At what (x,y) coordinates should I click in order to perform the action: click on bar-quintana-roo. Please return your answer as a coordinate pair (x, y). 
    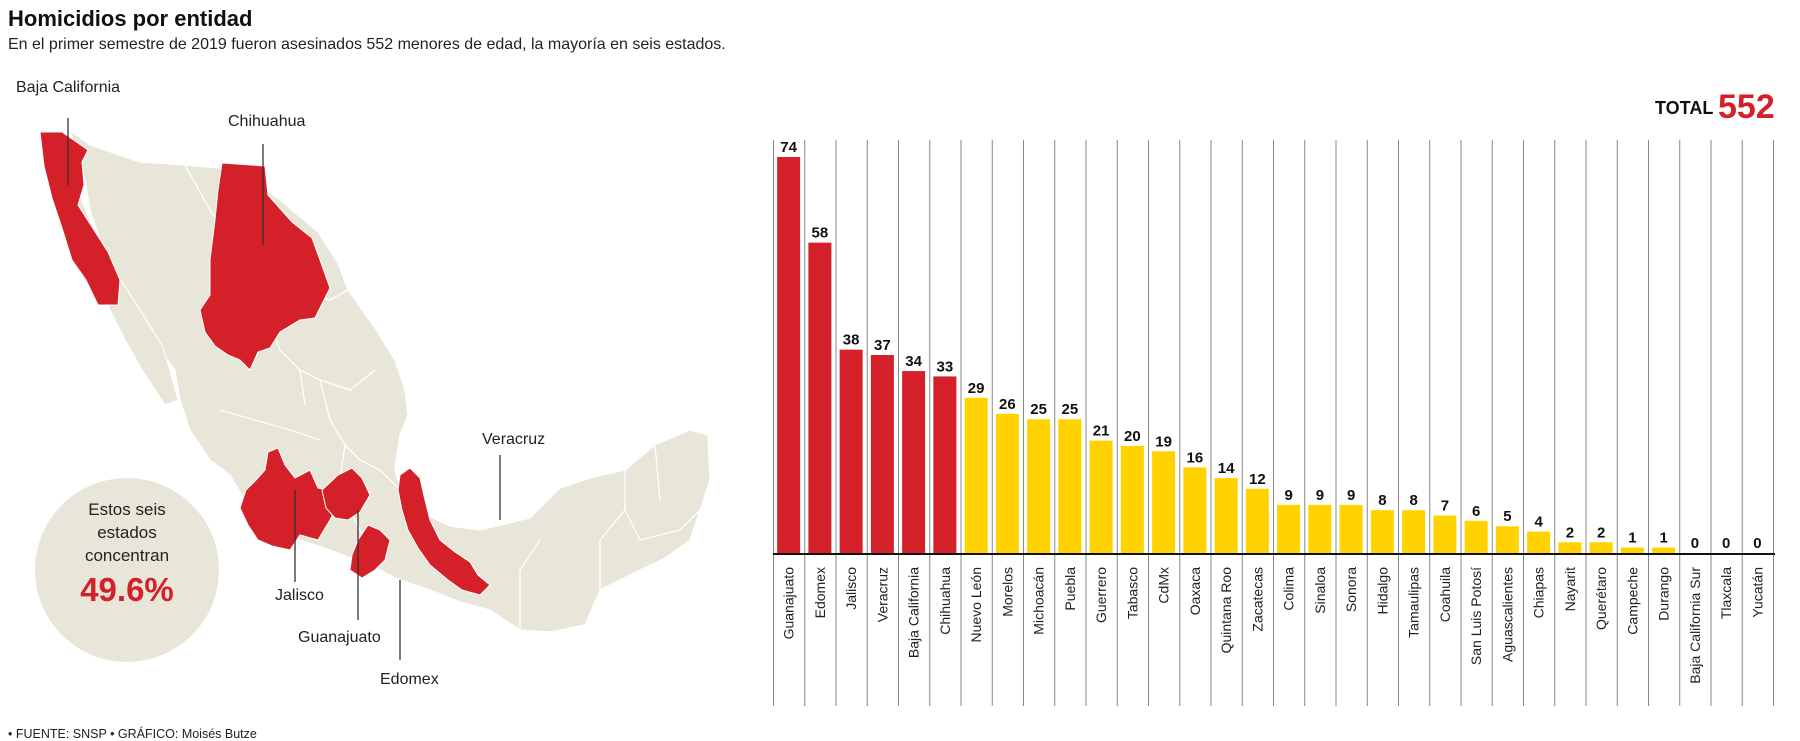
    Looking at the image, I should click on (1226, 515).